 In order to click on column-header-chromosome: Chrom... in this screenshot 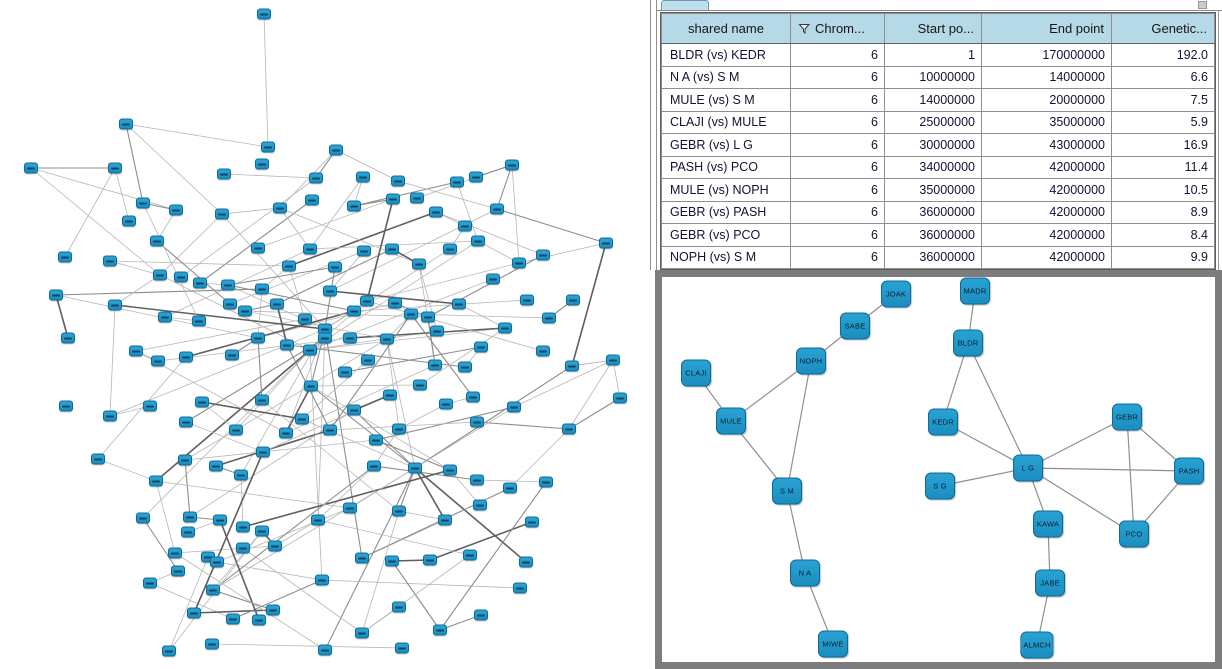, I will do `click(837, 28)`.